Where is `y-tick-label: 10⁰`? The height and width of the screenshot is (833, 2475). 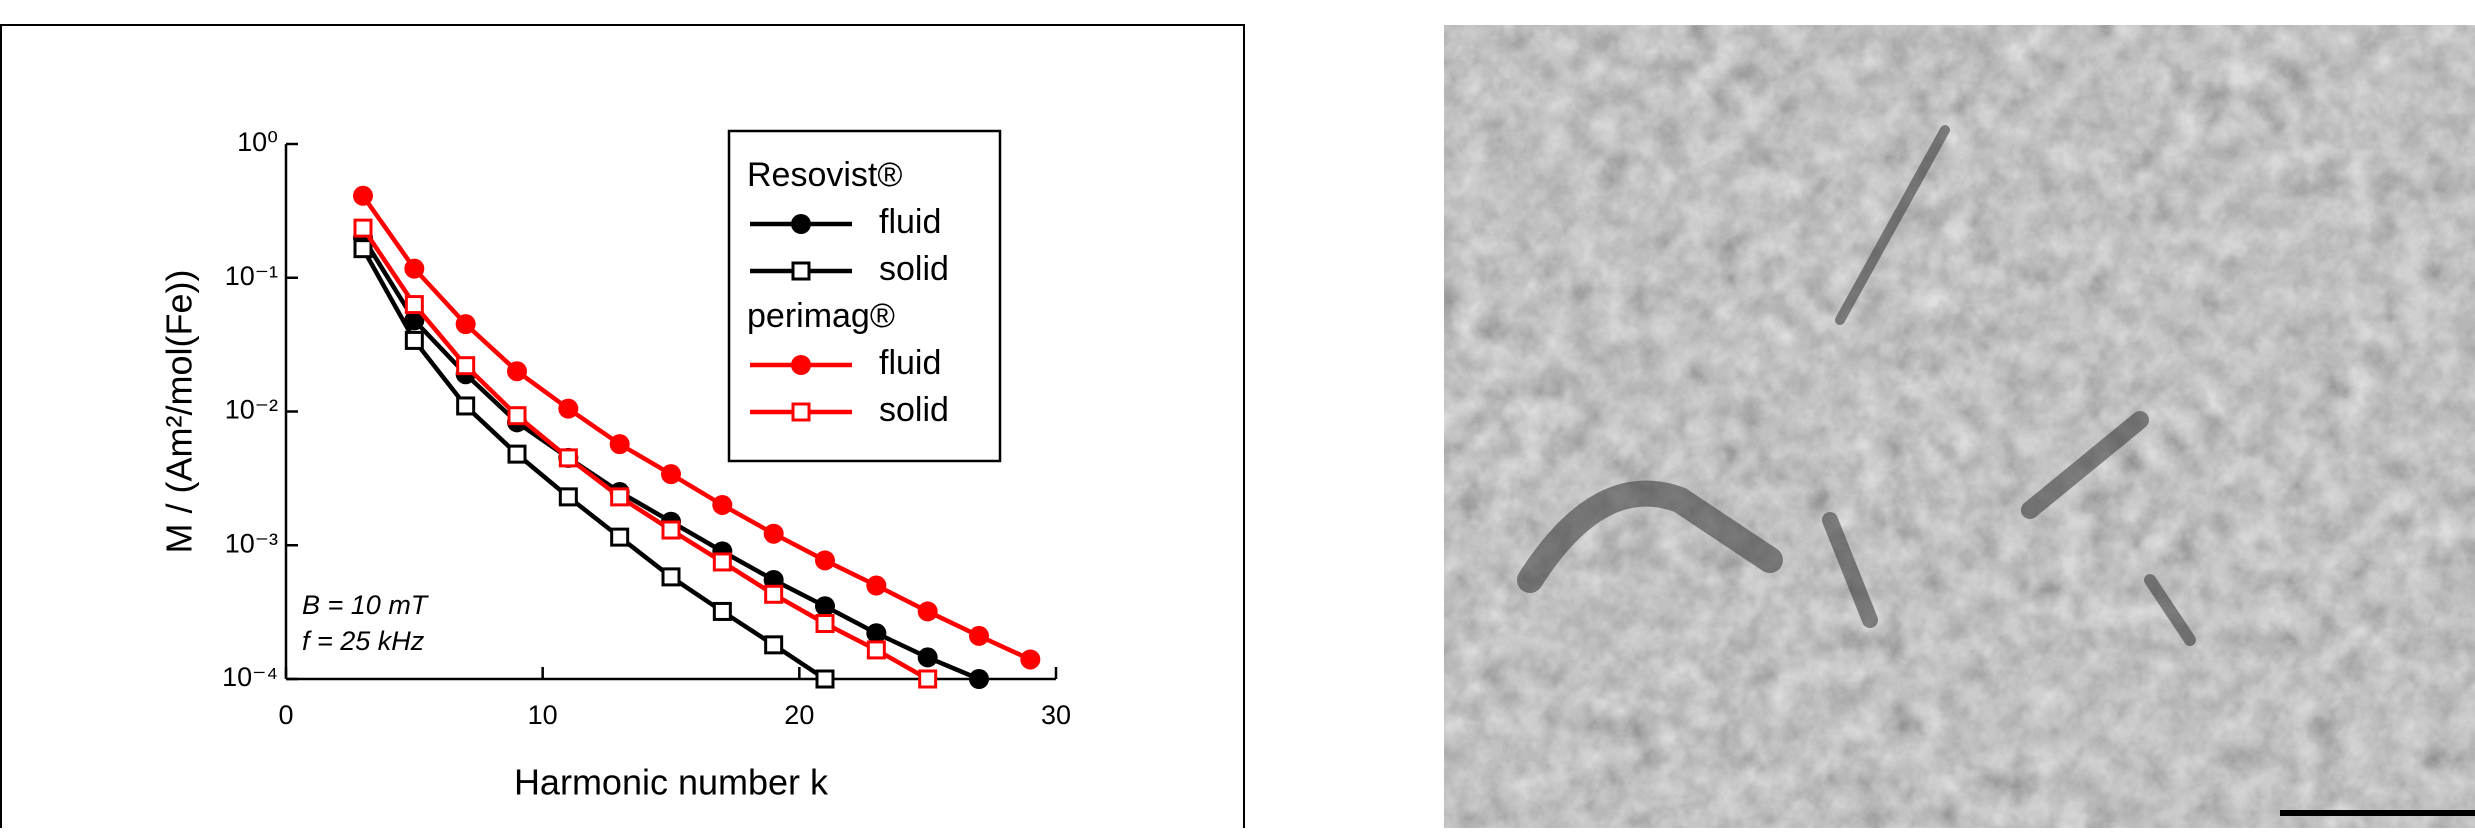
y-tick-label: 10⁰ is located at coordinates (257, 142).